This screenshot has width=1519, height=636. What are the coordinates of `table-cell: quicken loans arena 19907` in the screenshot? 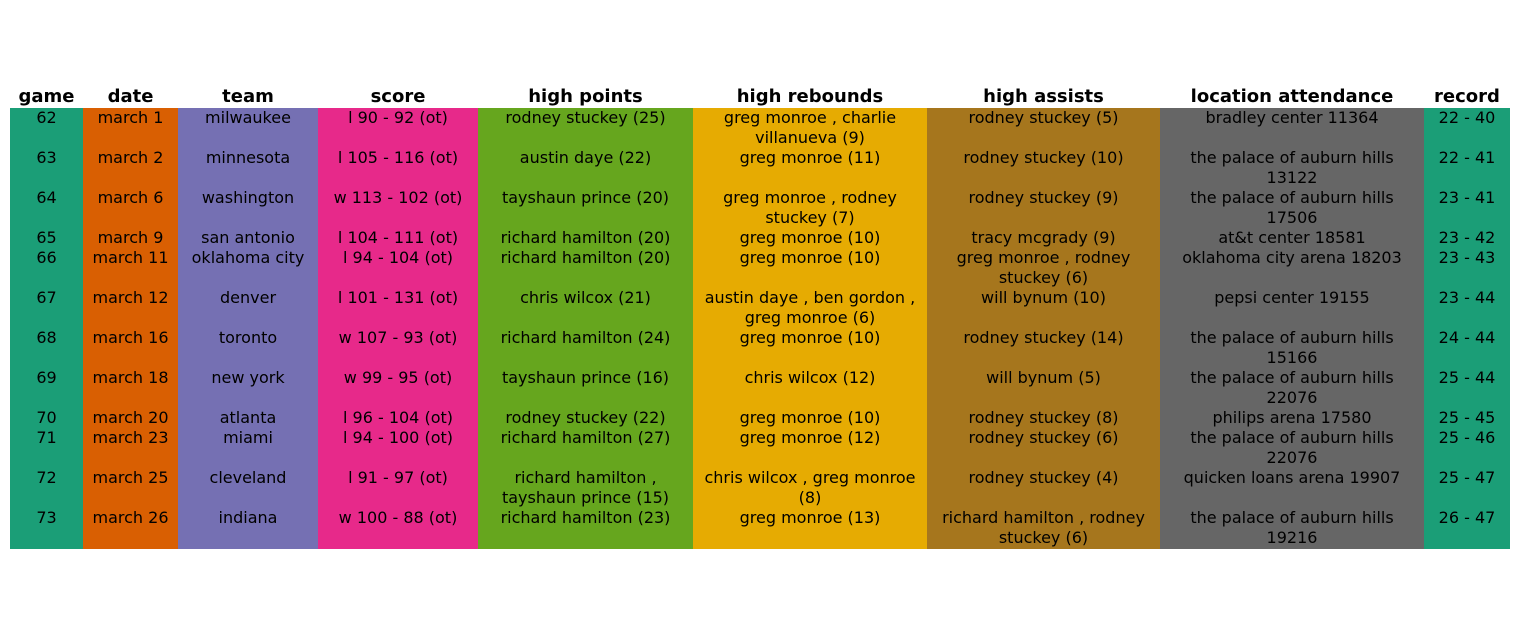 It's located at (1292, 477).